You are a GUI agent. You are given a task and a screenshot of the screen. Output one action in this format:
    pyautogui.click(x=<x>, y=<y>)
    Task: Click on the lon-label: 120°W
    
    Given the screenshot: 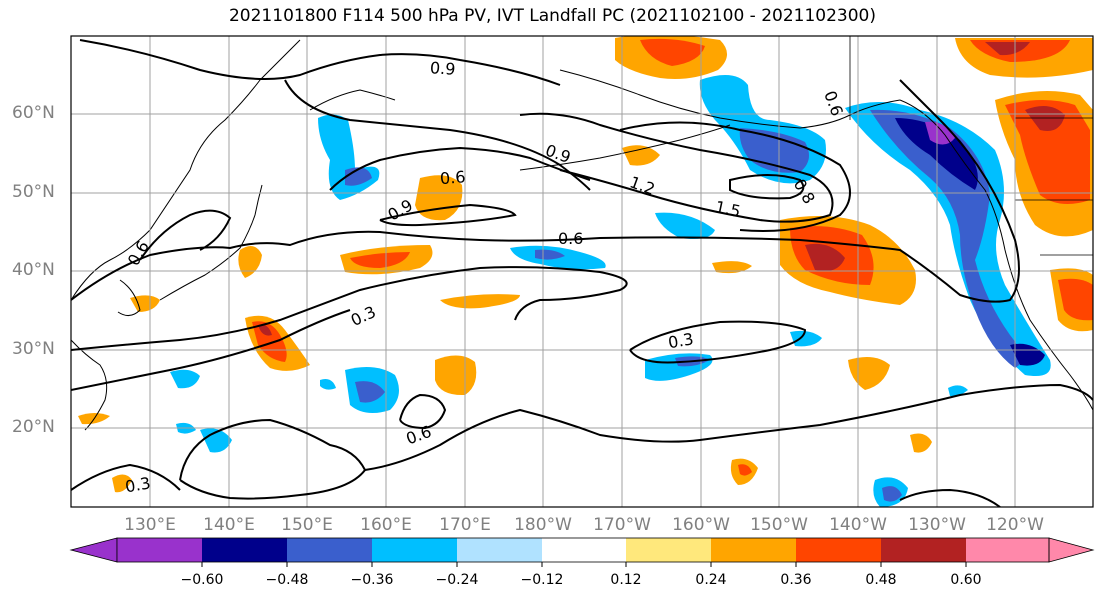 What is the action you would take?
    pyautogui.click(x=1015, y=525)
    